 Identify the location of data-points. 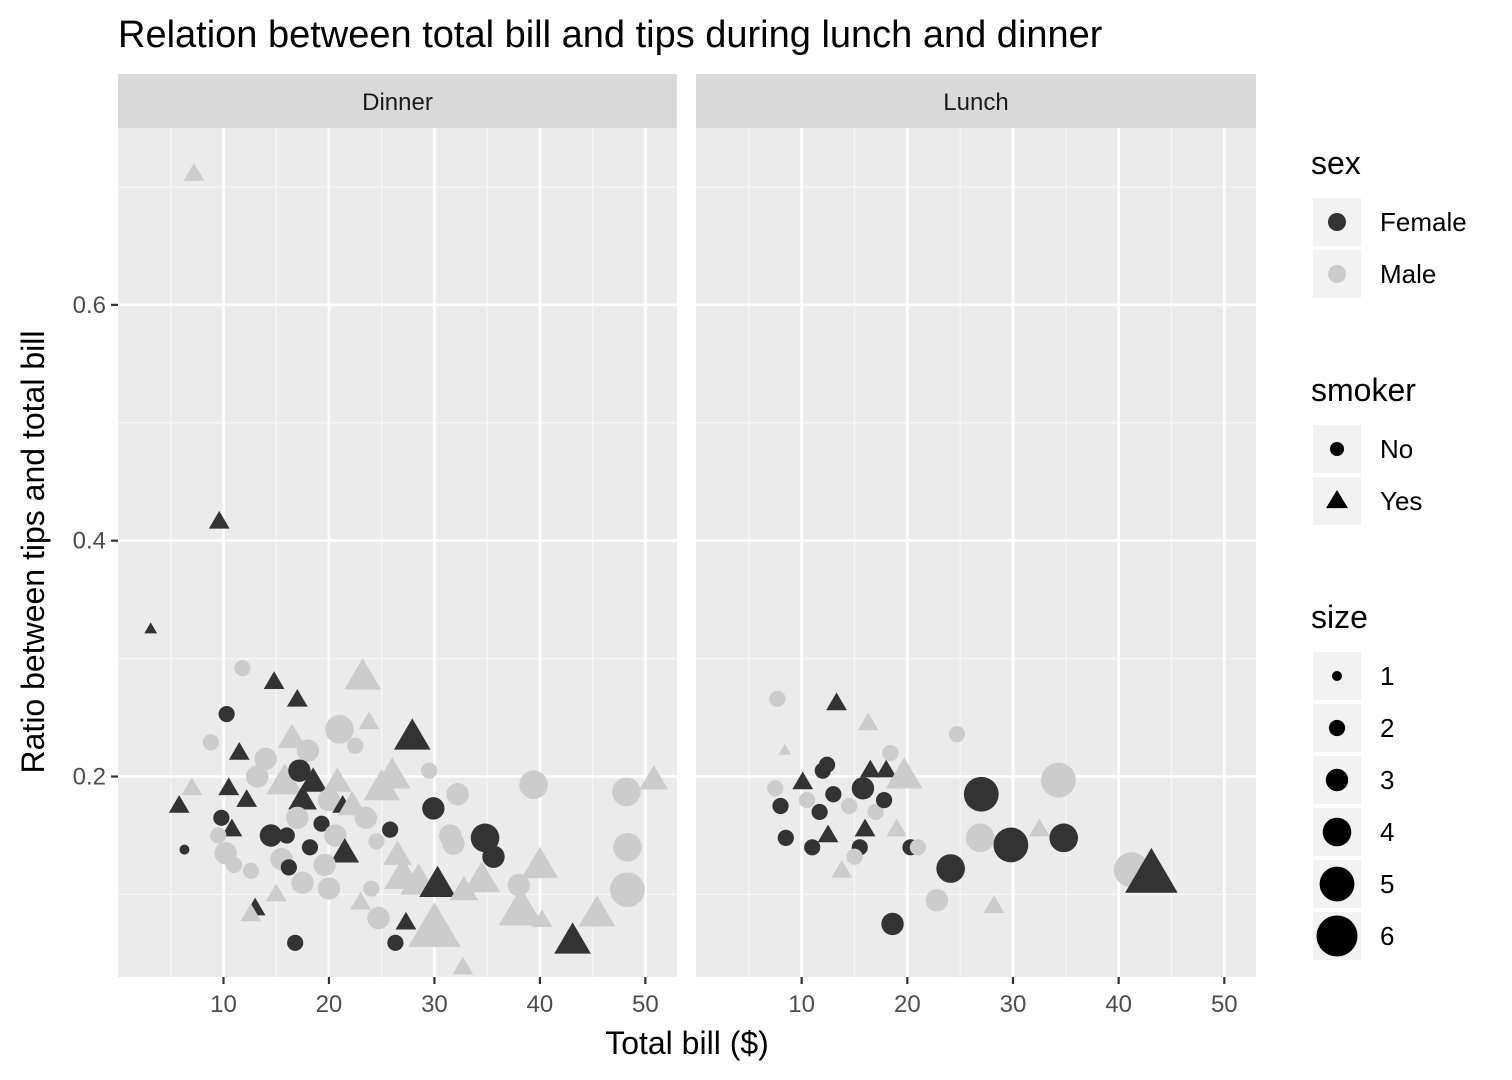
(972, 813).